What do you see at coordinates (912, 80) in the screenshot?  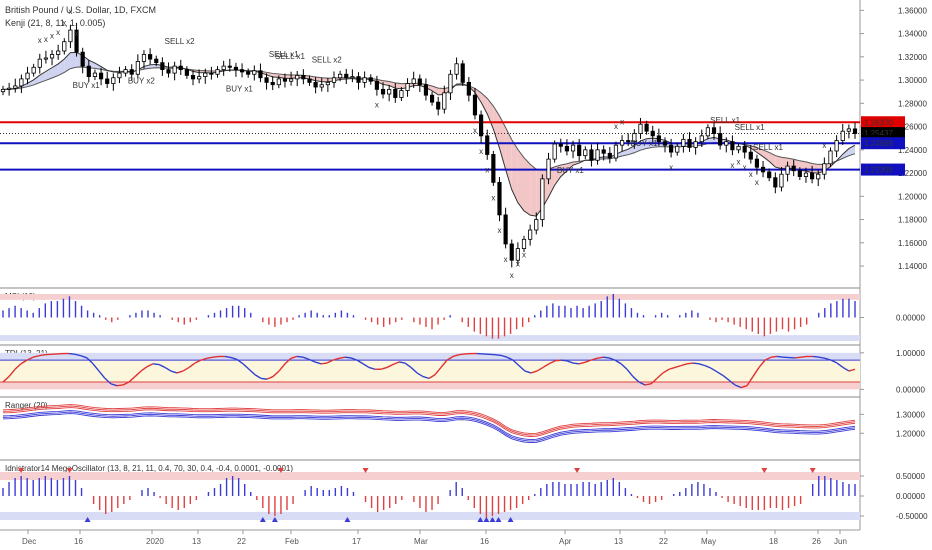 I see `price-tick-label: 1.30000` at bounding box center [912, 80].